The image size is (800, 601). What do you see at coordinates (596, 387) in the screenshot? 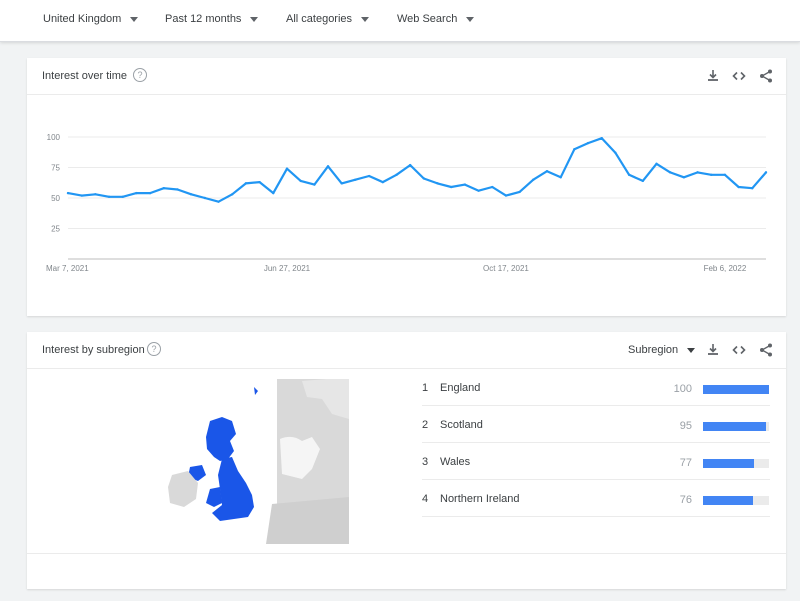
I see `subregion-row: 1 England 100` at bounding box center [596, 387].